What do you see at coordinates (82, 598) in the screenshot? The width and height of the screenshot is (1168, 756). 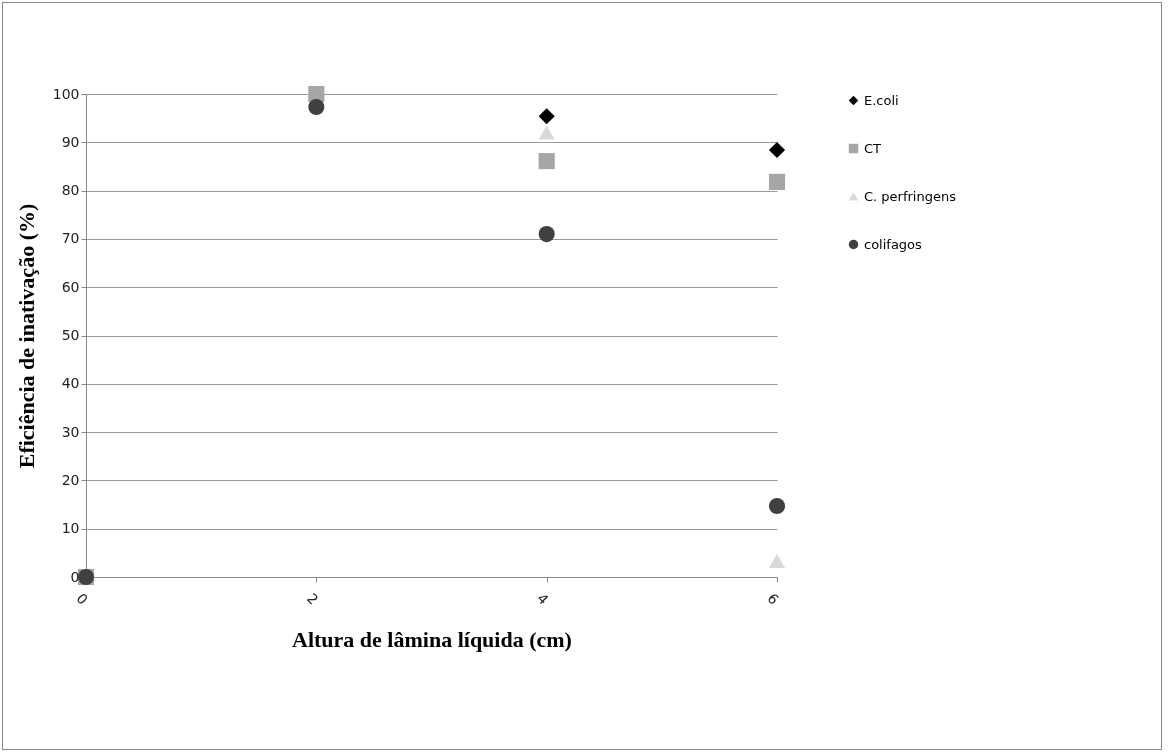 I see `x-tick-label: 0` at bounding box center [82, 598].